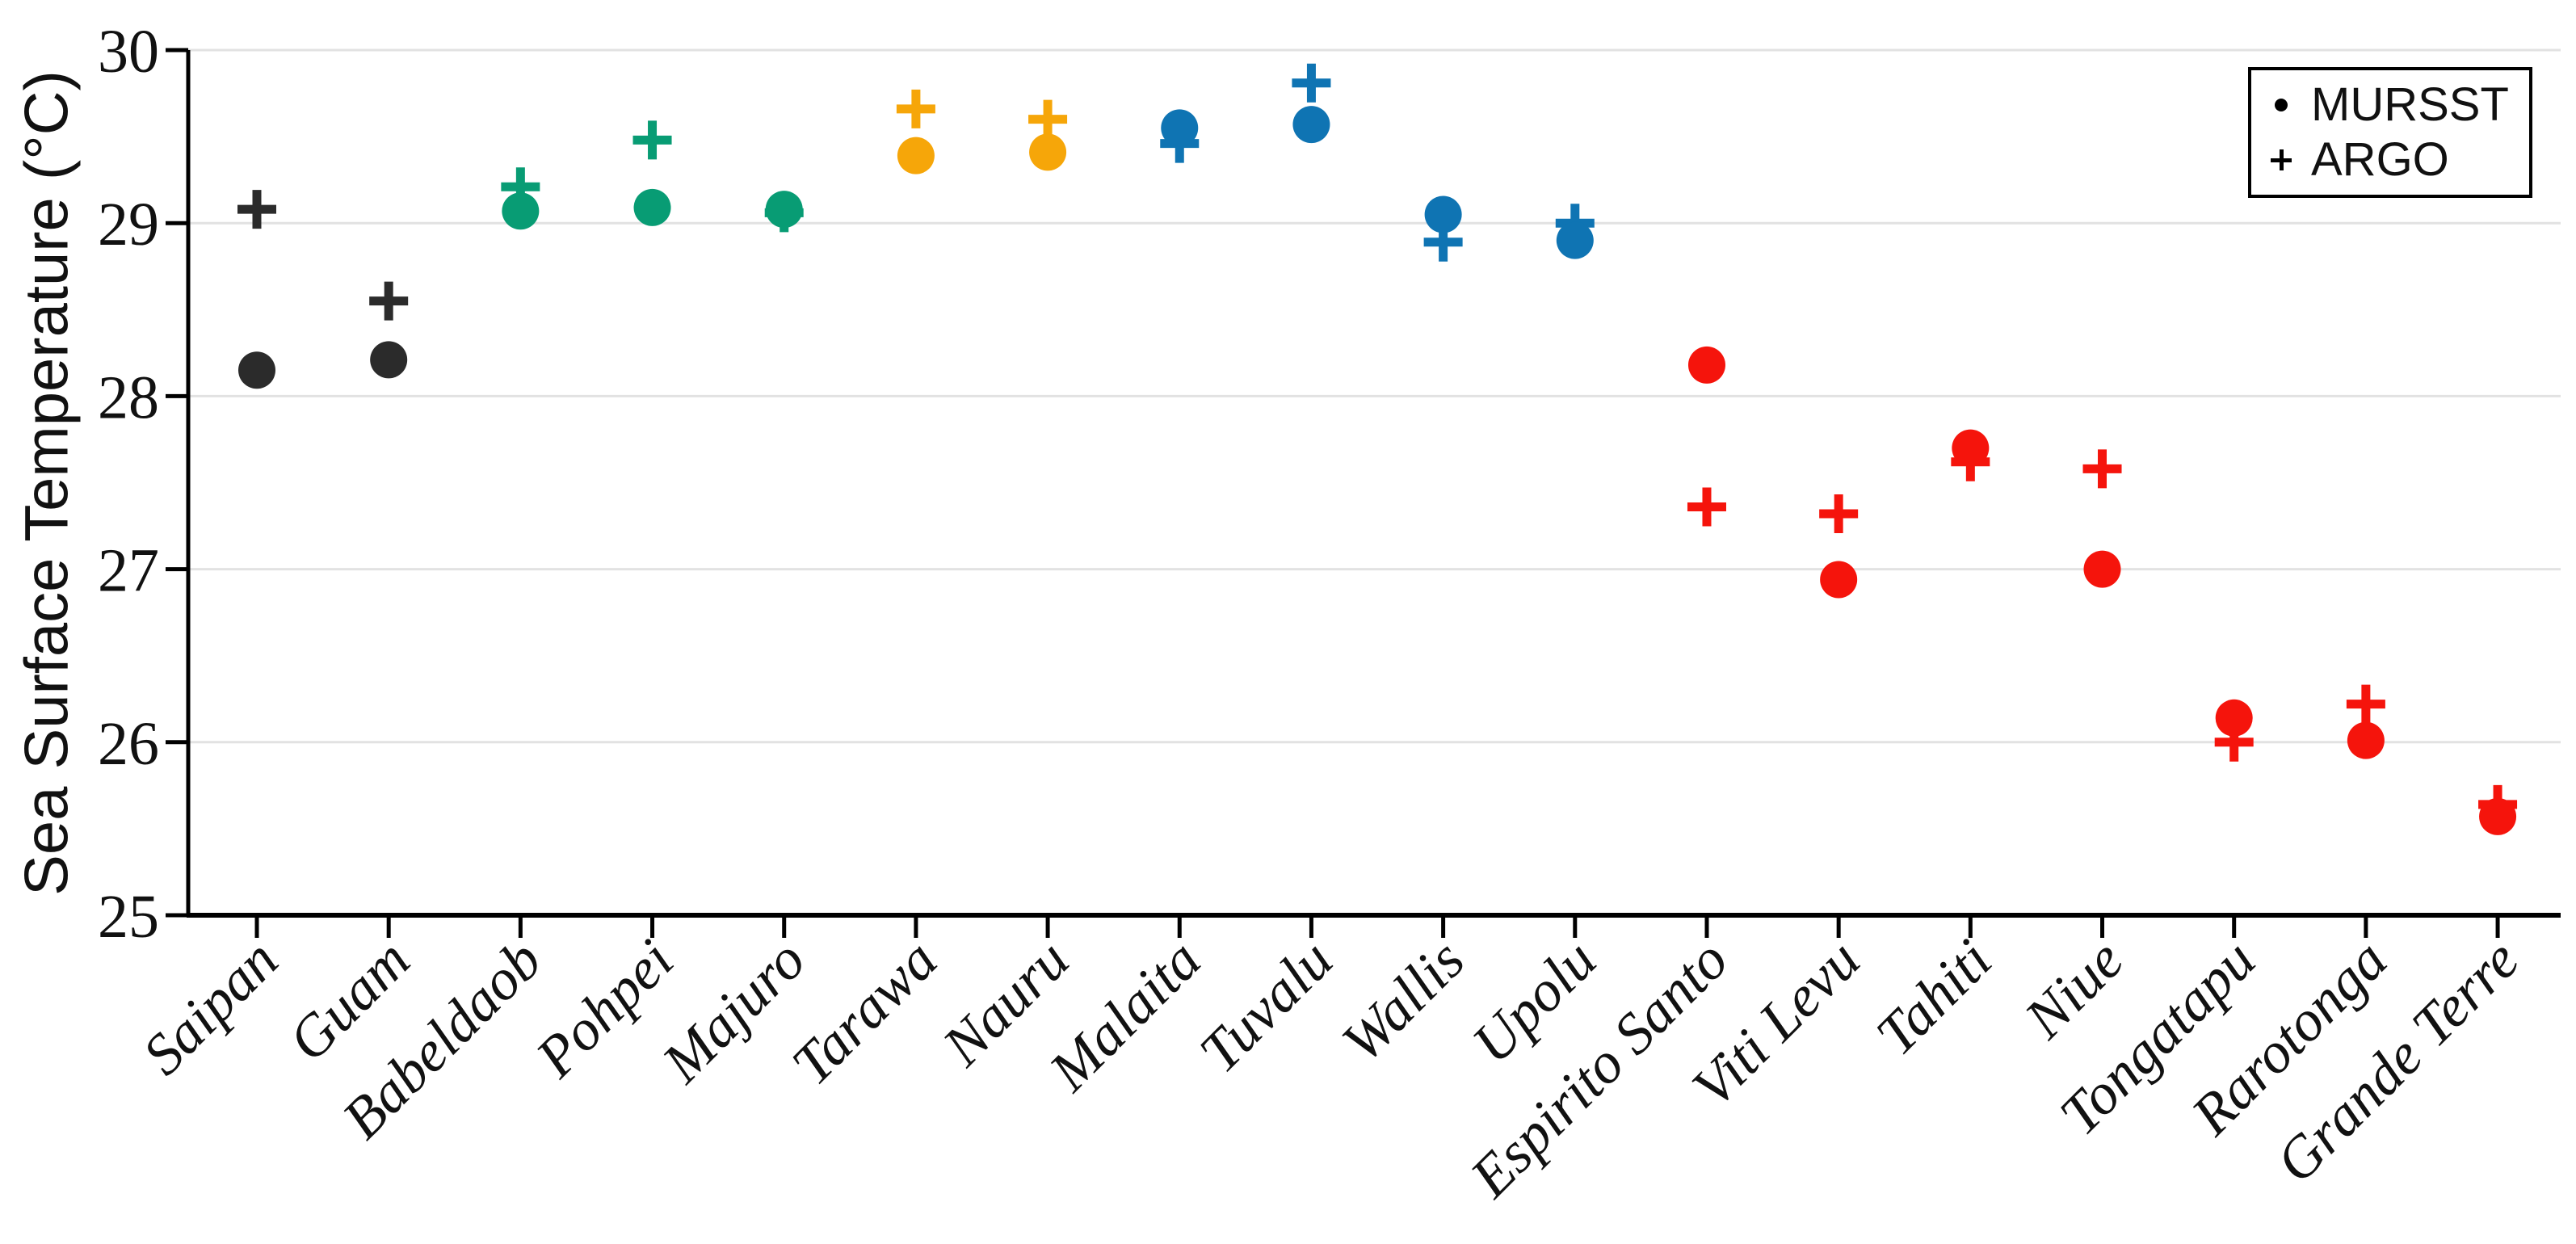 The width and height of the screenshot is (2576, 1244). What do you see at coordinates (128, 224) in the screenshot?
I see `y-tick-label-29: 29` at bounding box center [128, 224].